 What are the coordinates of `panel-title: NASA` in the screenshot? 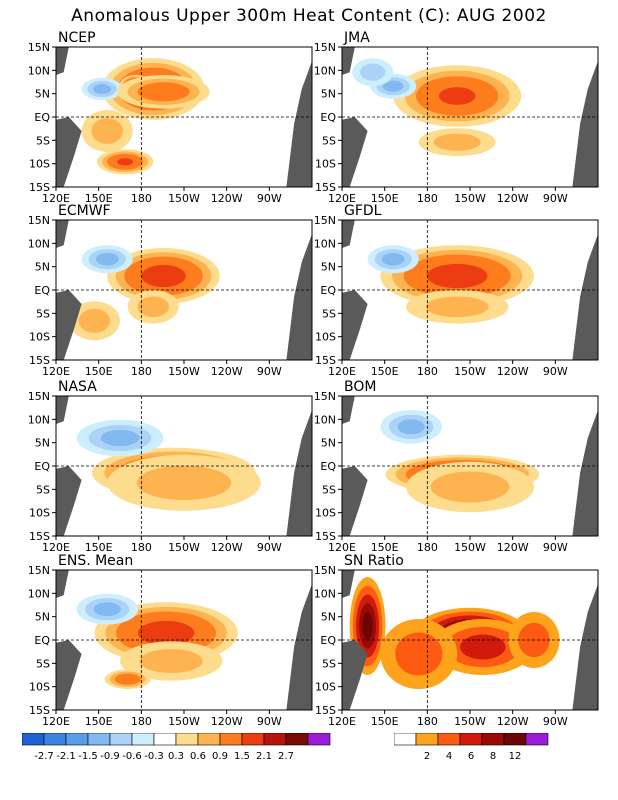 It's located at (77, 387).